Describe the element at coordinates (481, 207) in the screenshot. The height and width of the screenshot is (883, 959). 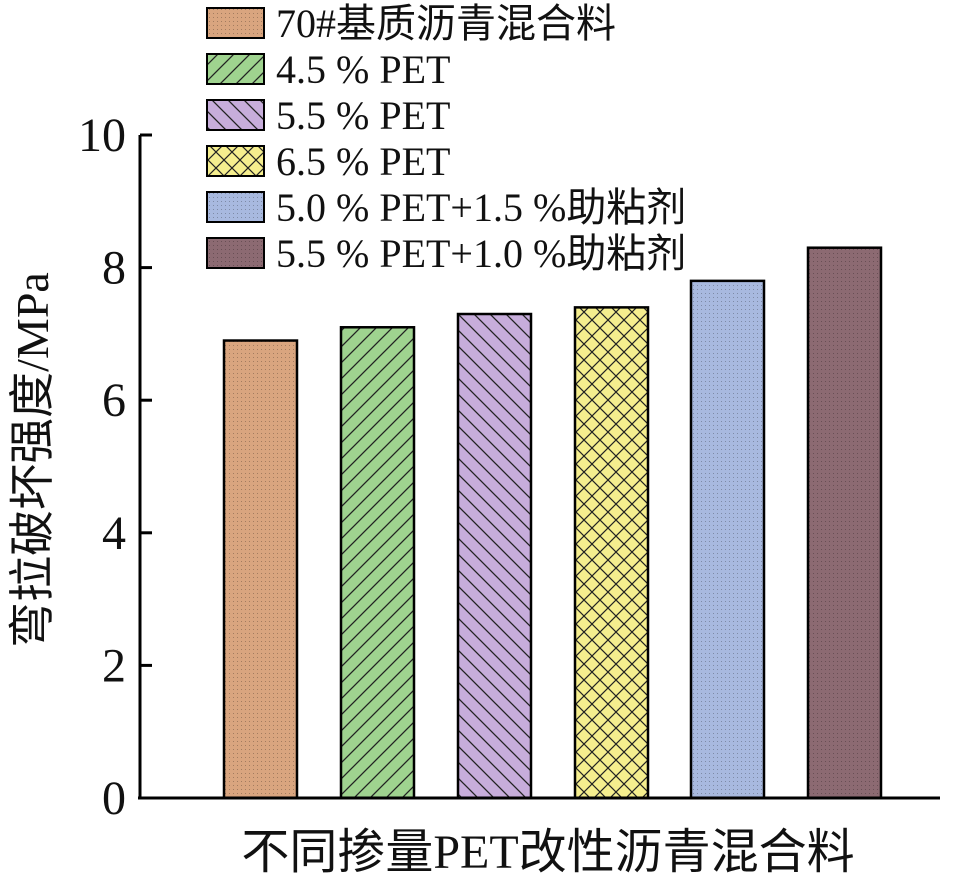
I see `legend-label-5: 5.0 % PET+1.5 %助粘剂` at that location.